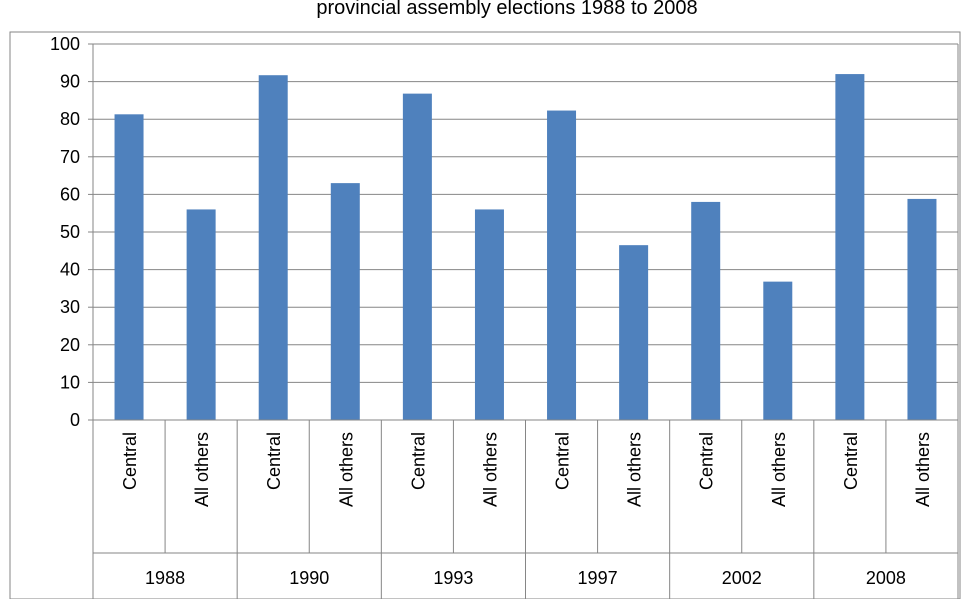 The width and height of the screenshot is (971, 604). I want to click on y-tick-label: 70, so click(70, 157).